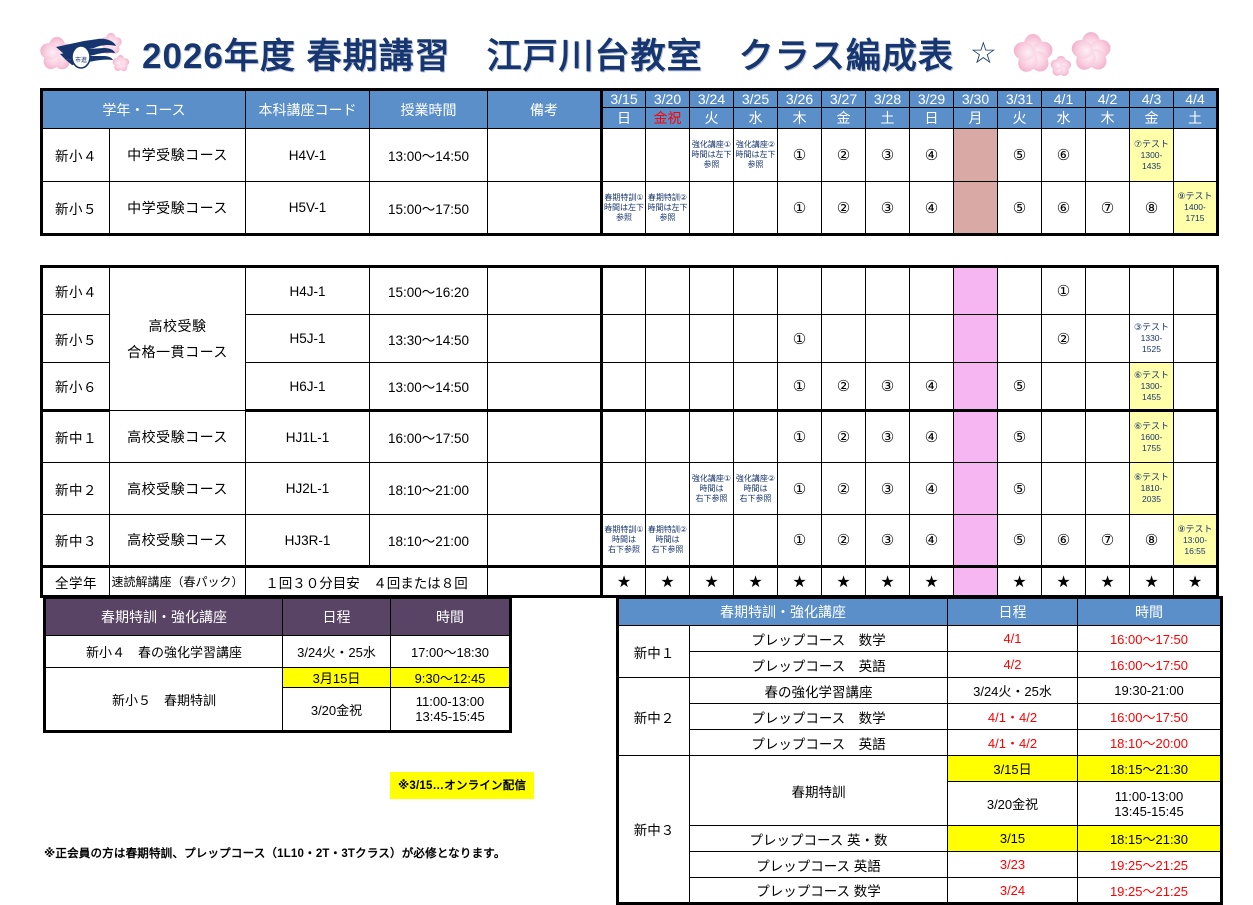 The width and height of the screenshot is (1253, 905). What do you see at coordinates (1151, 327) in the screenshot?
I see `schedule-test-line: ③テスト` at bounding box center [1151, 327].